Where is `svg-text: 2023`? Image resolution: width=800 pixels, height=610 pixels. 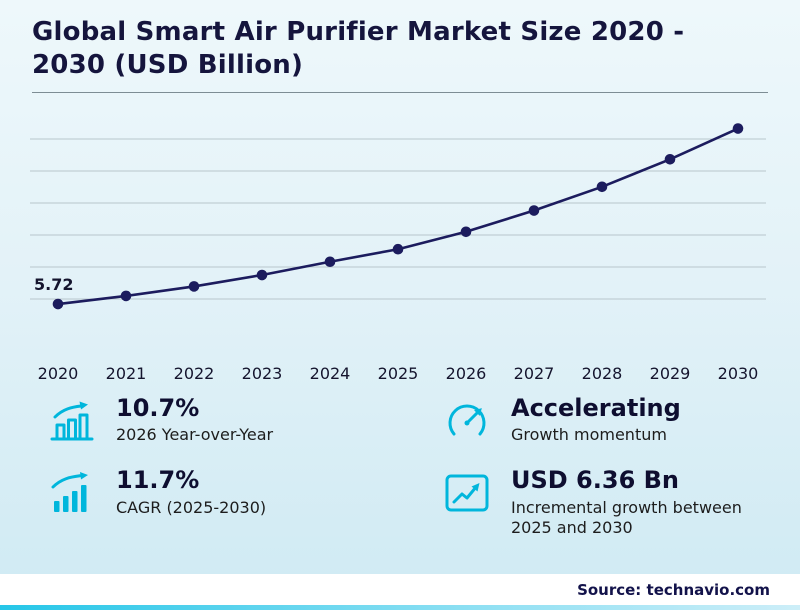
svg-text: 2023 is located at coordinates (262, 373).